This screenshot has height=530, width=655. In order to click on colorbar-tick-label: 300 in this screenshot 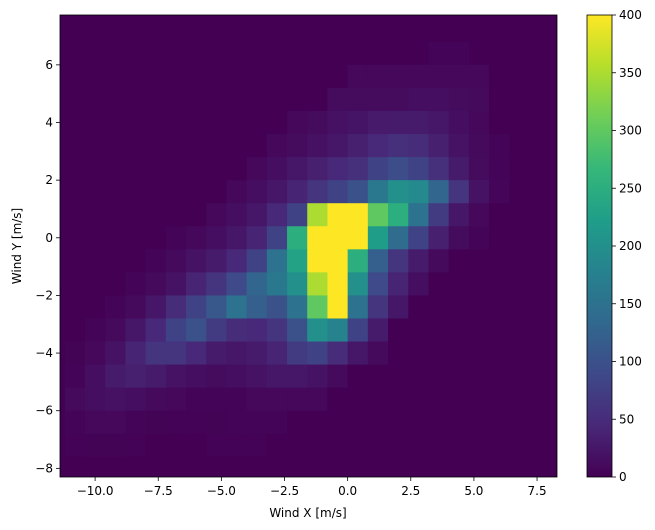, I will do `click(630, 131)`.